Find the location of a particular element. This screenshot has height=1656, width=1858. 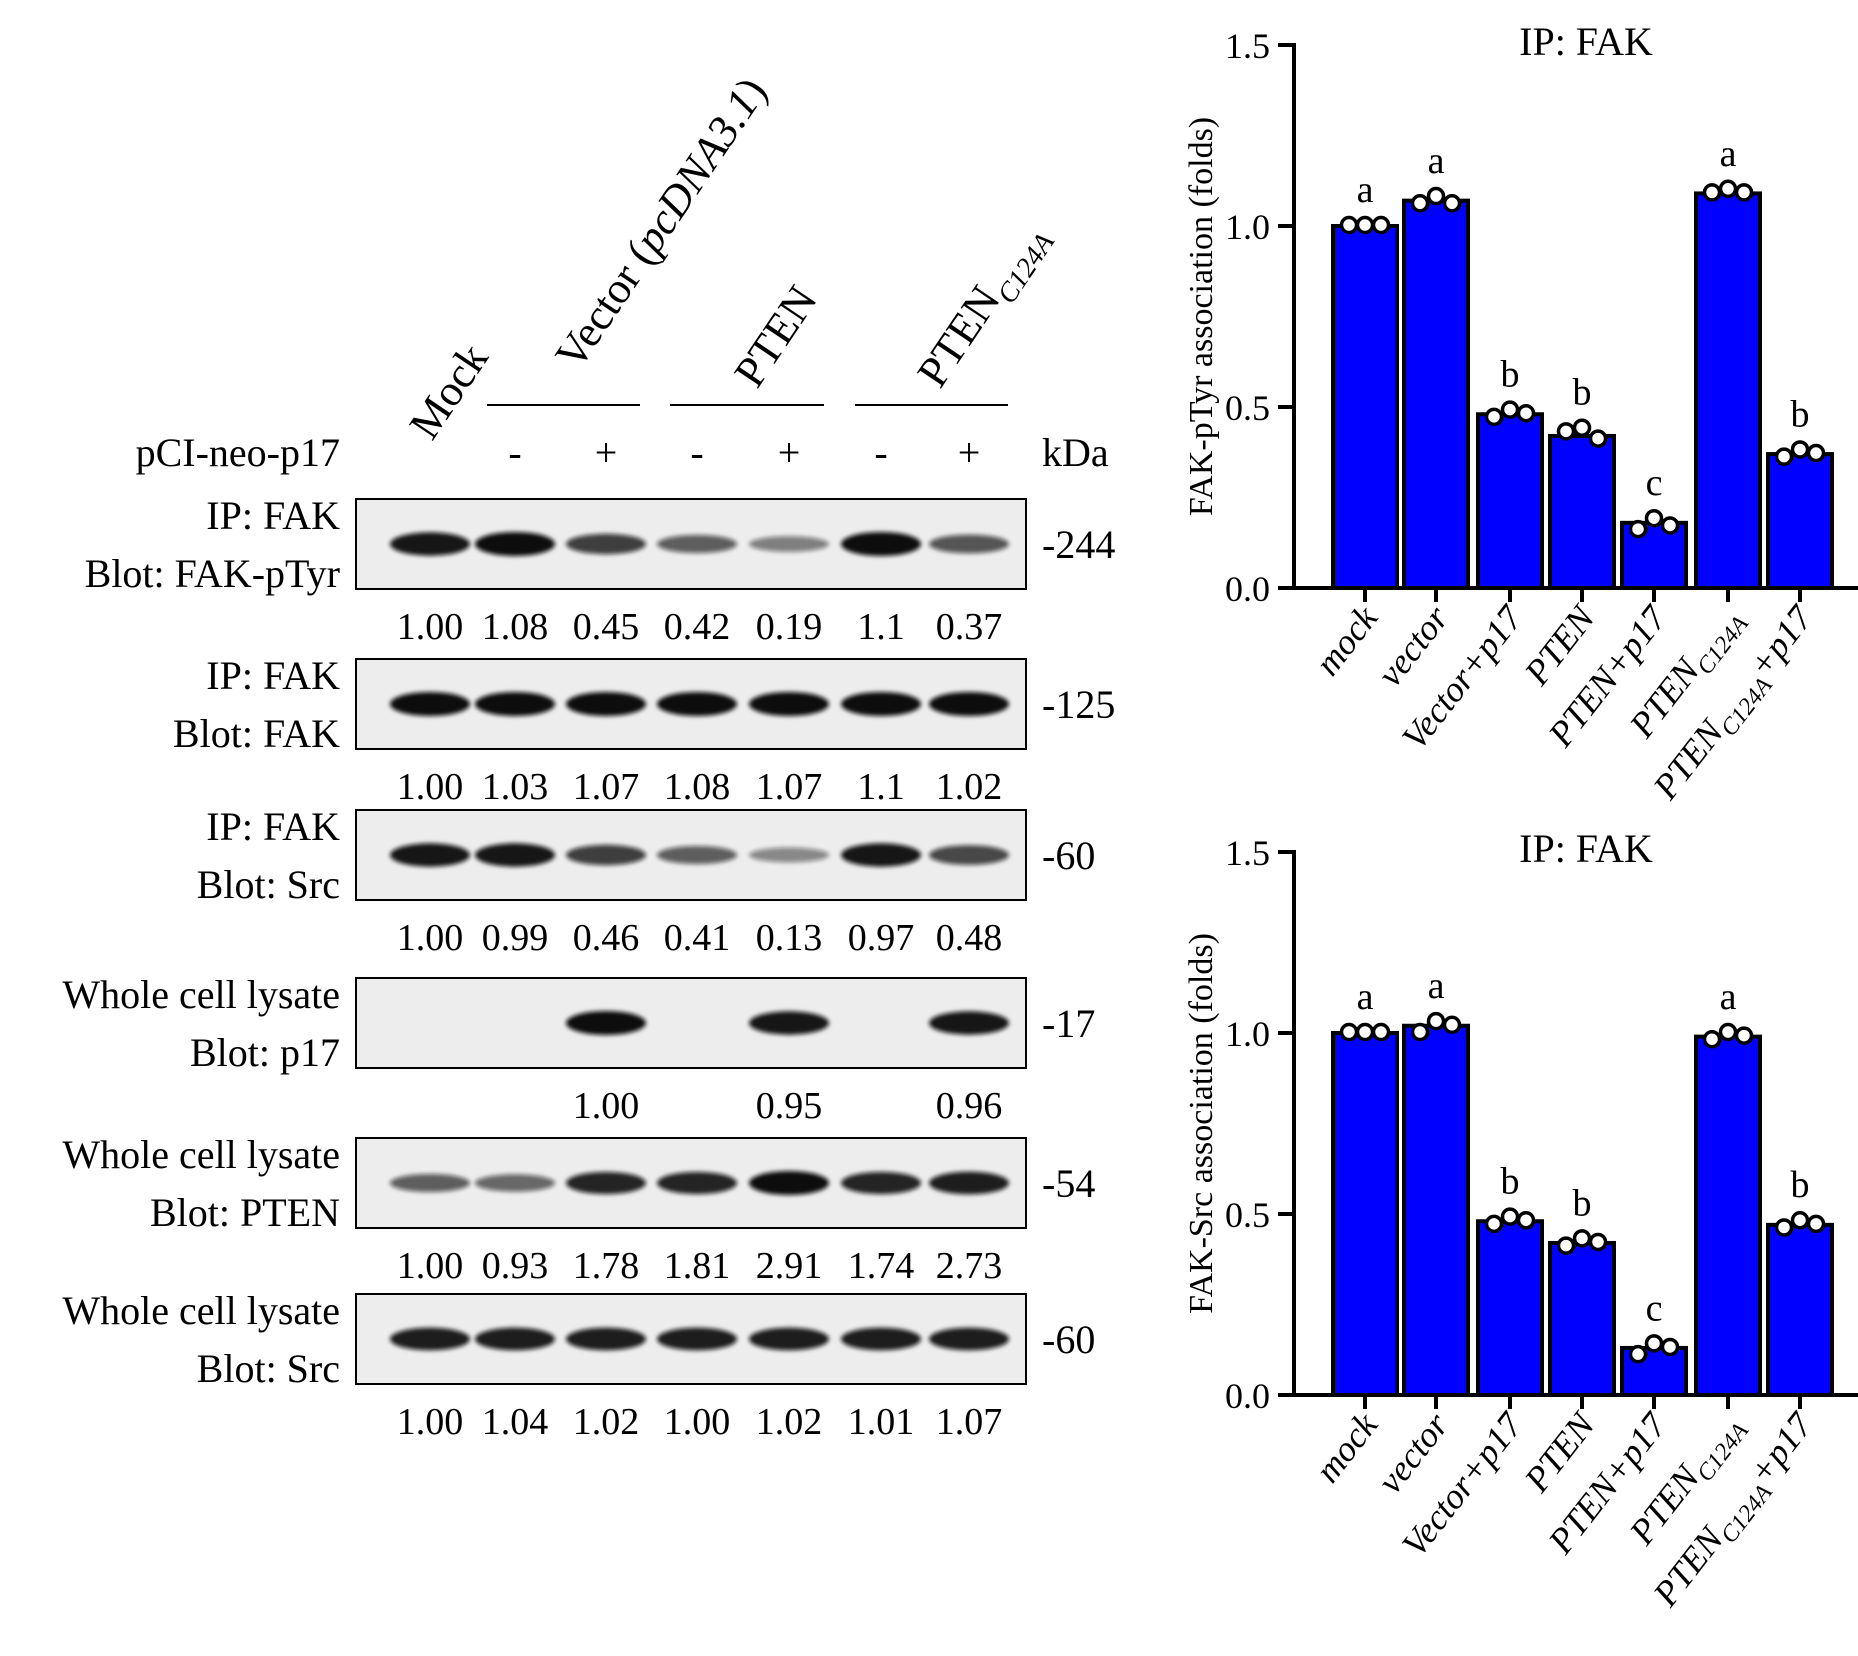

y-axis-label: FAK-Src association (folds) is located at coordinates (1201, 1123).